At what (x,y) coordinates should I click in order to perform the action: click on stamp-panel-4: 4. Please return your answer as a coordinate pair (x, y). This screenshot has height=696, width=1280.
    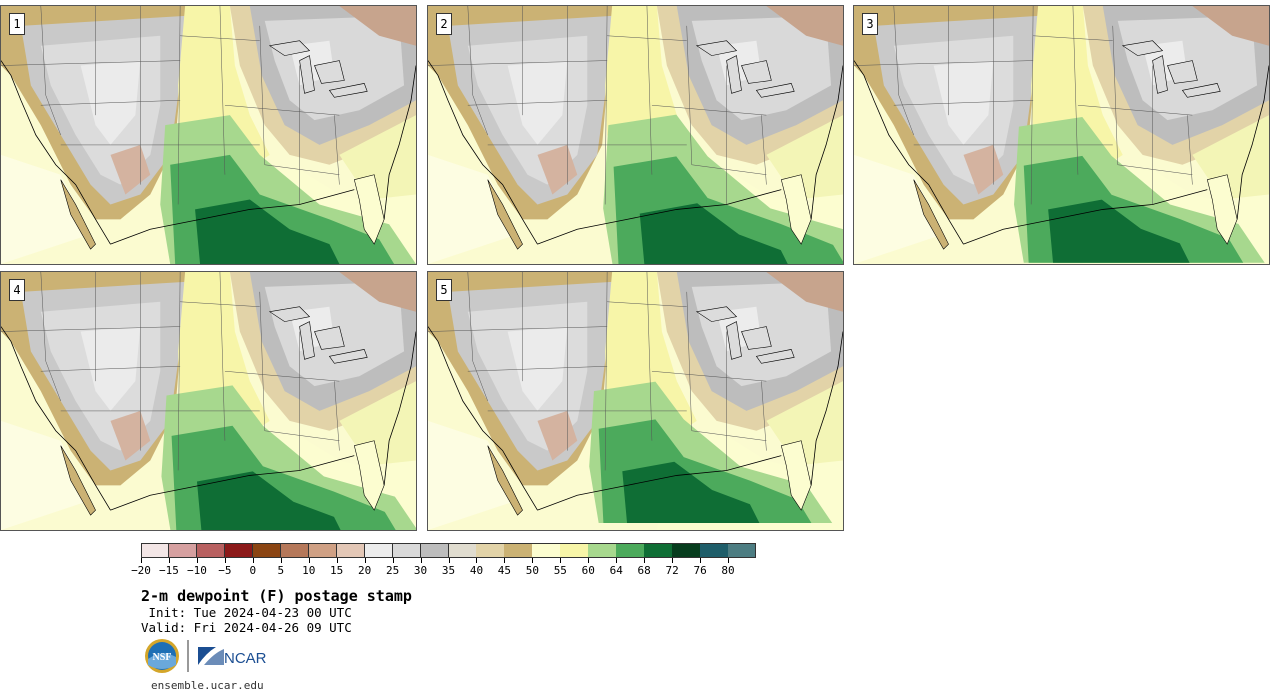
    Looking at the image, I should click on (208, 401).